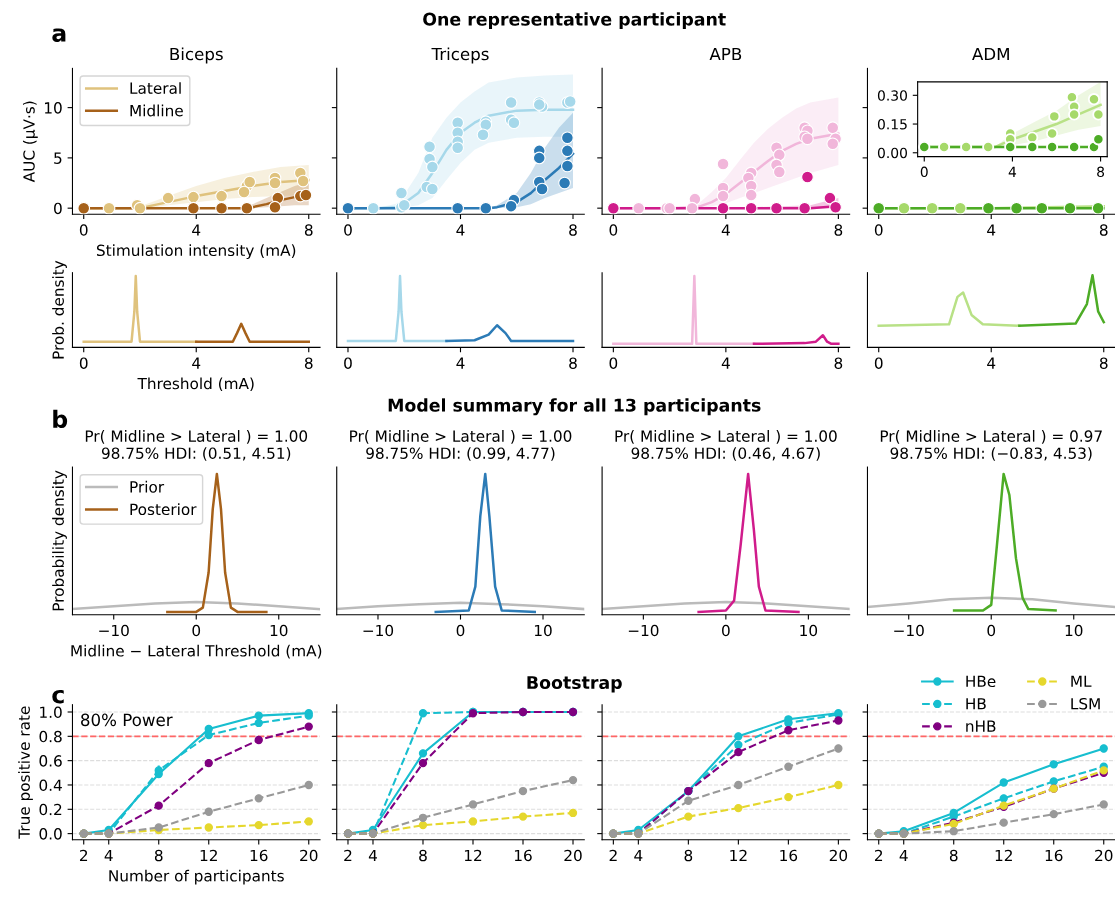 Image resolution: width=1115 pixels, height=900 pixels. I want to click on text: Bootstrap, so click(574, 684).